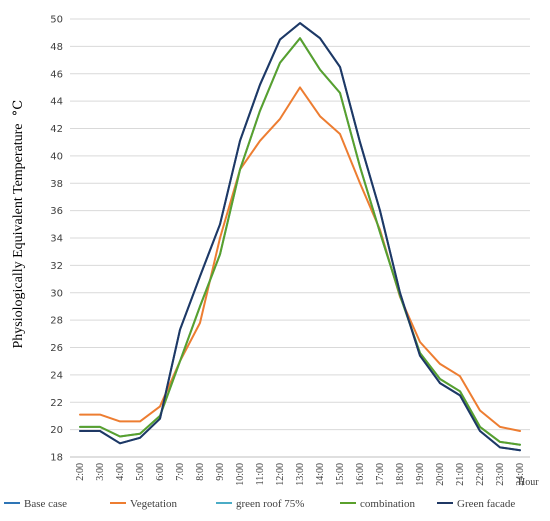 The width and height of the screenshot is (550, 521). Describe the element at coordinates (45, 504) in the screenshot. I see `legend-label: Base case` at that location.